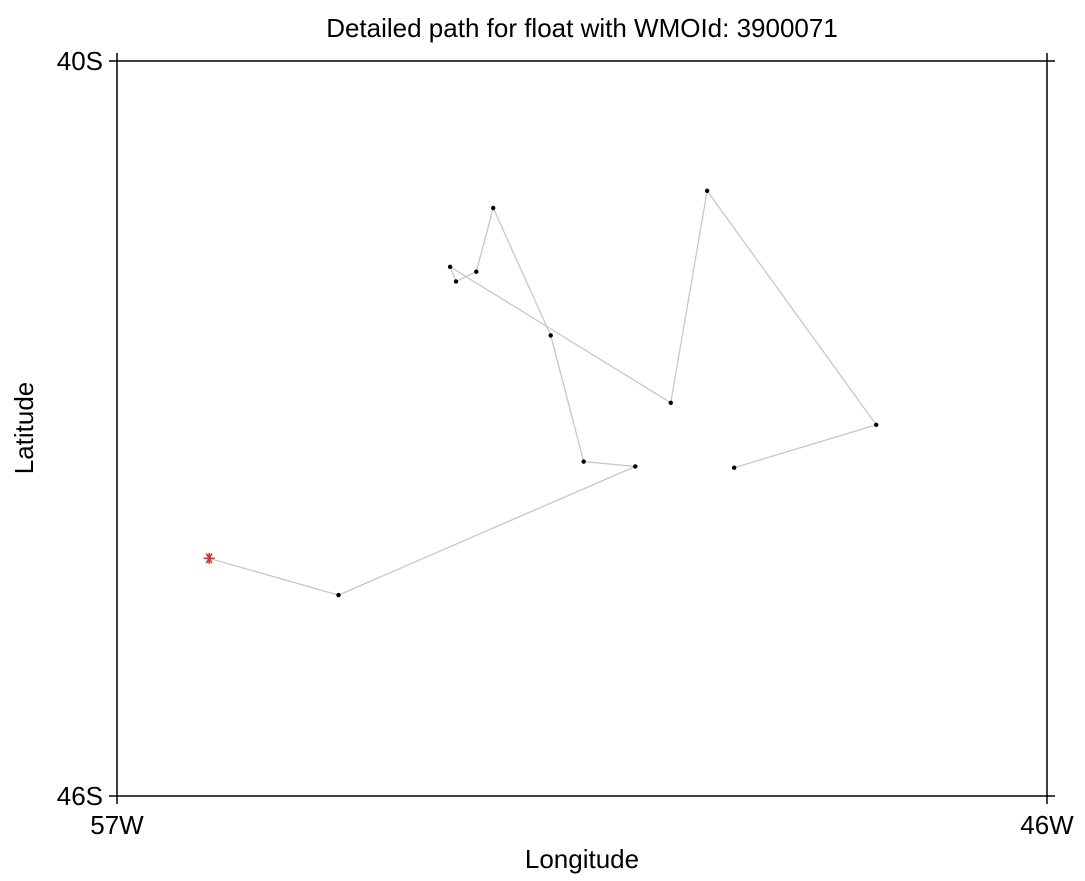  I want to click on start-position-marker, so click(209, 558).